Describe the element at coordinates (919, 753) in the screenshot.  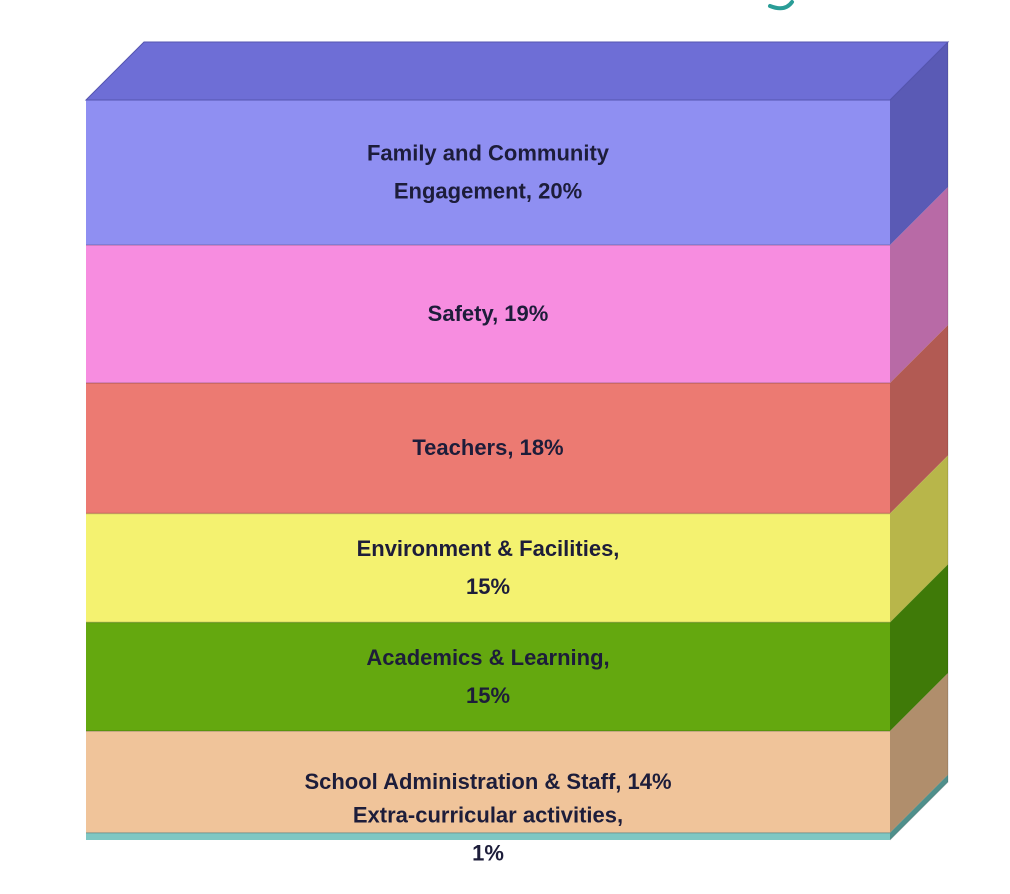
I see `bar-side-school-administration-staff` at that location.